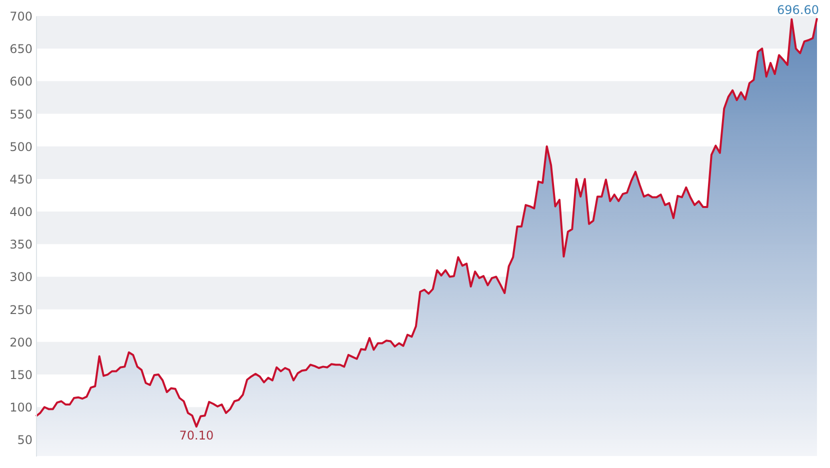  I want to click on annotation: 696.60, so click(798, 10).